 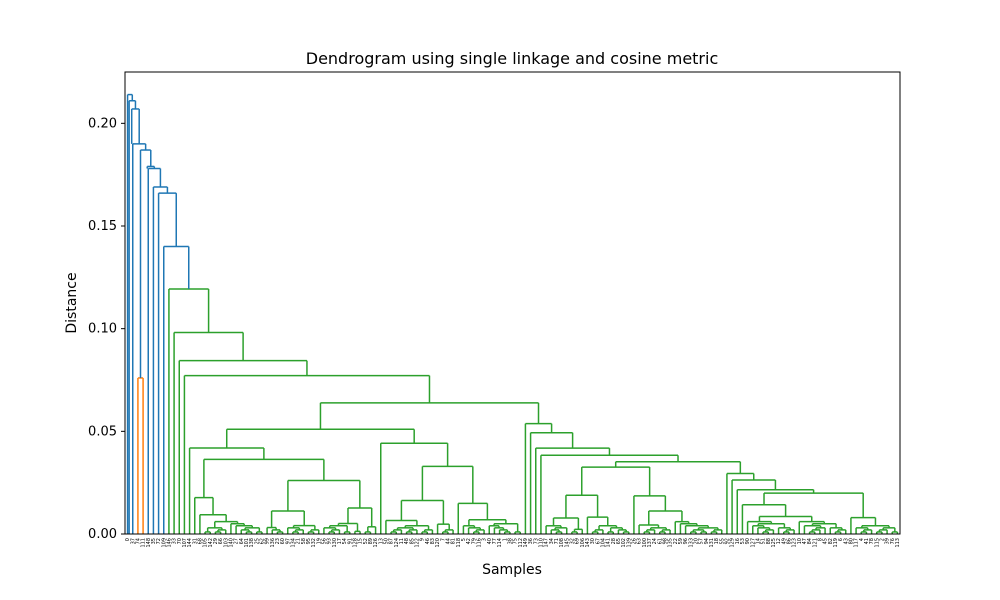 What do you see at coordinates (464, 539) in the screenshot?
I see `leaf-label: 5` at bounding box center [464, 539].